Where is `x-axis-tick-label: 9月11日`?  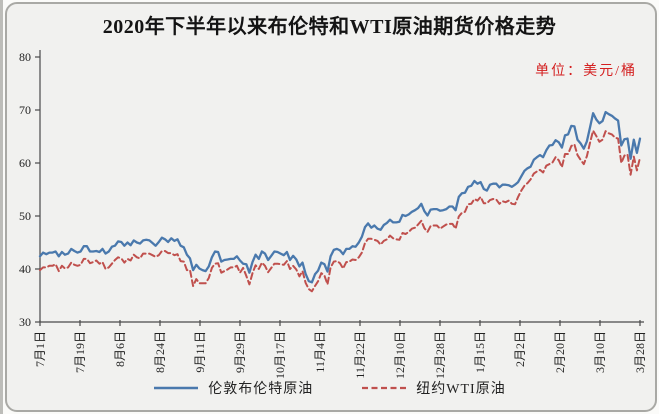 x-axis-tick-label: 9月11日 is located at coordinates (200, 352).